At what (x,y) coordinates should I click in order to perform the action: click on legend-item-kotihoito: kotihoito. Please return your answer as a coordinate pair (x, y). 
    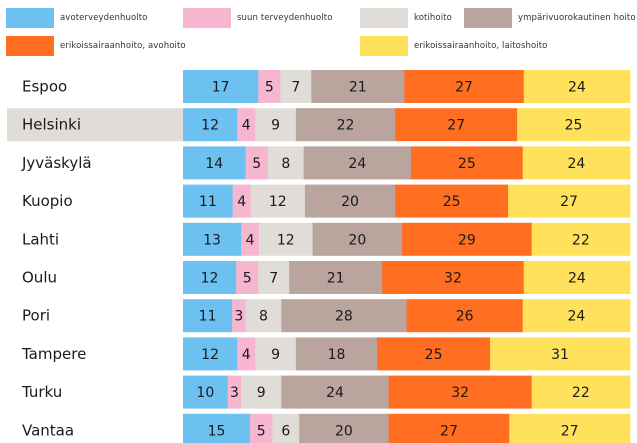
    Looking at the image, I should click on (406, 18).